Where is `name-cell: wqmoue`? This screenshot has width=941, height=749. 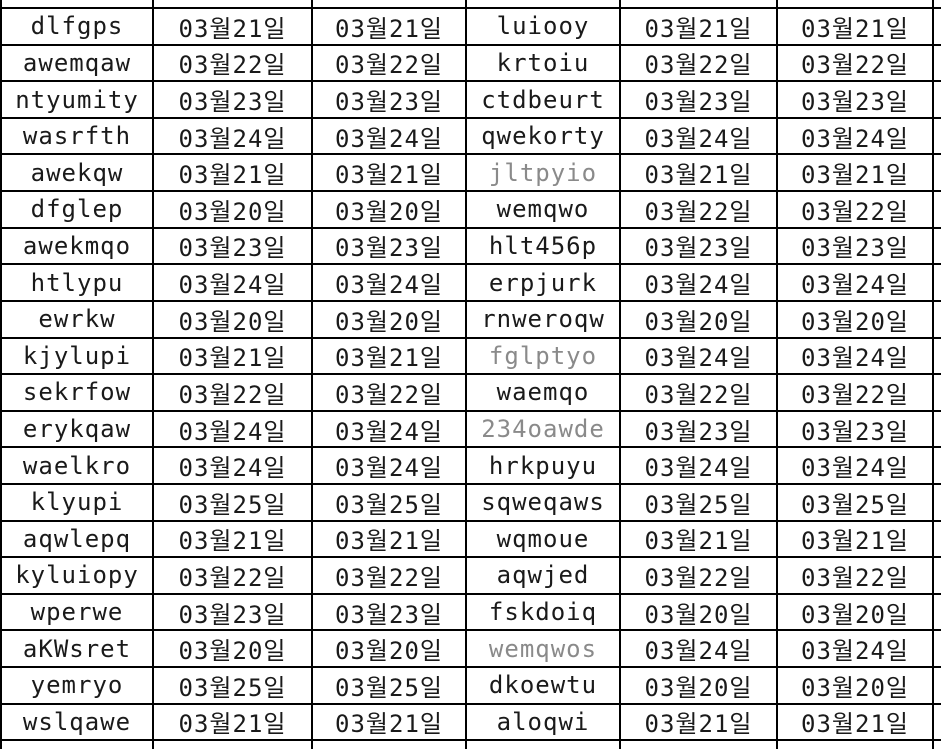 name-cell: wqmoue is located at coordinates (543, 539).